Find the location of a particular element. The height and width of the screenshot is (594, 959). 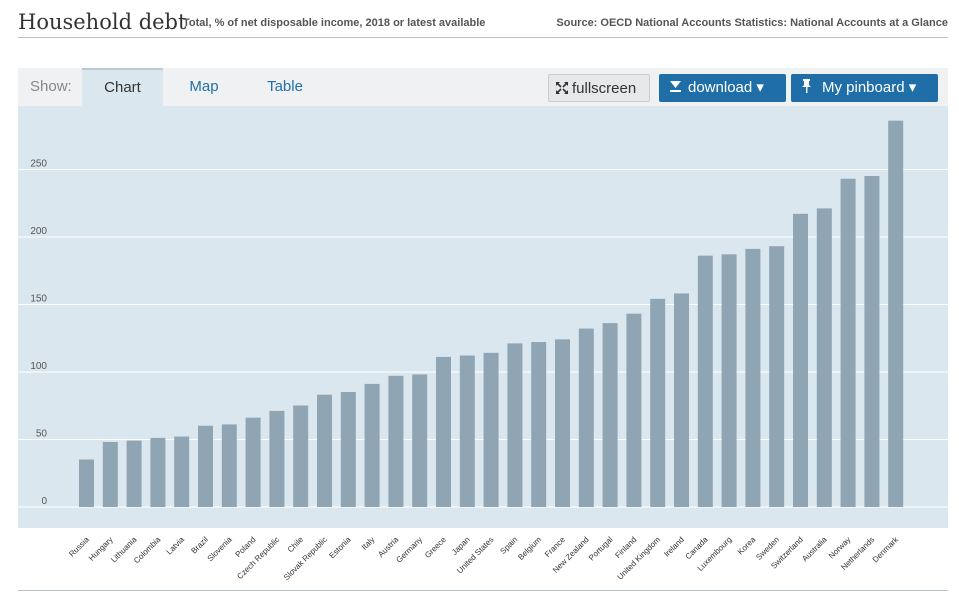

bar-slovenia is located at coordinates (229, 465).